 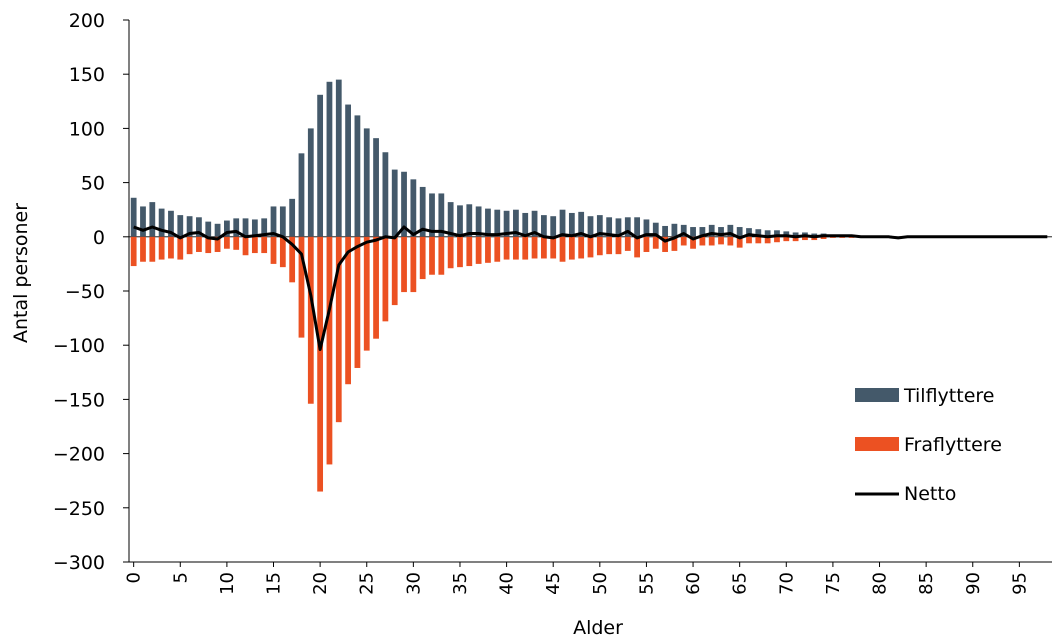 I want to click on legend-label-tilflyttere: Tilflyttere, so click(x=948, y=396).